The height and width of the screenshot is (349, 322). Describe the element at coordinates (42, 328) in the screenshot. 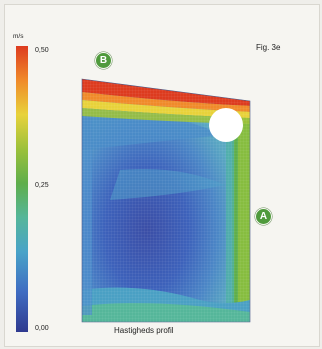

I see `colorbar-tick-label: 0,00` at that location.